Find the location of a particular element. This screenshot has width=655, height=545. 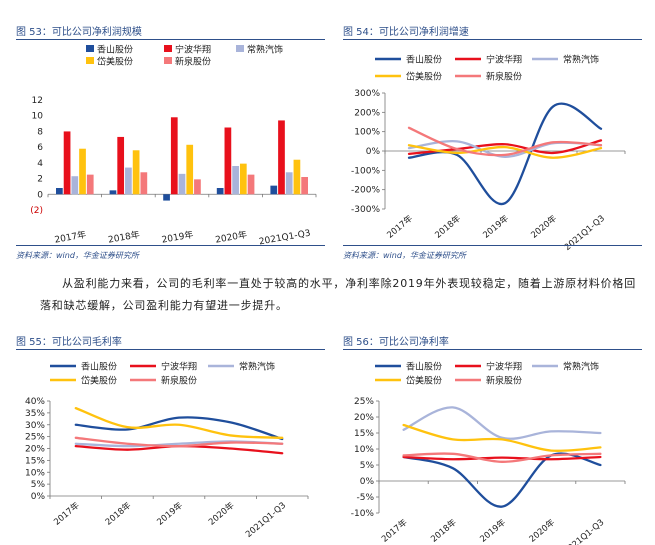

y-tick-label: -5% is located at coordinates (365, 498).